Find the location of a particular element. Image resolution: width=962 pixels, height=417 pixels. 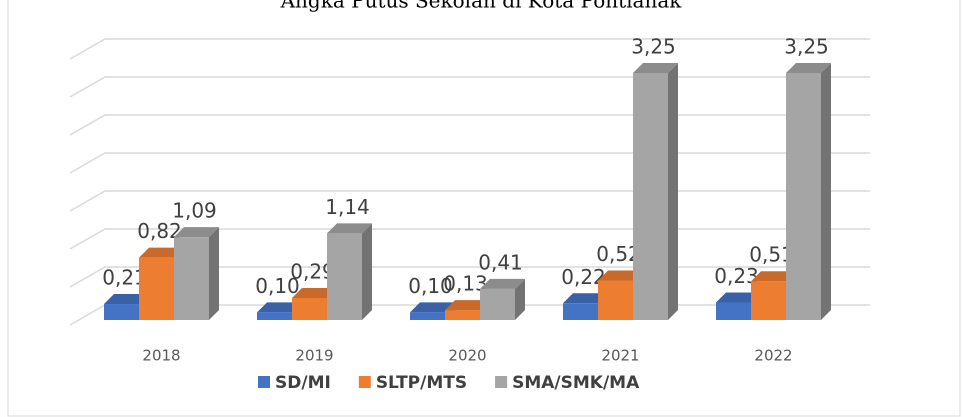

x-tick-label: 2021 is located at coordinates (620, 356).